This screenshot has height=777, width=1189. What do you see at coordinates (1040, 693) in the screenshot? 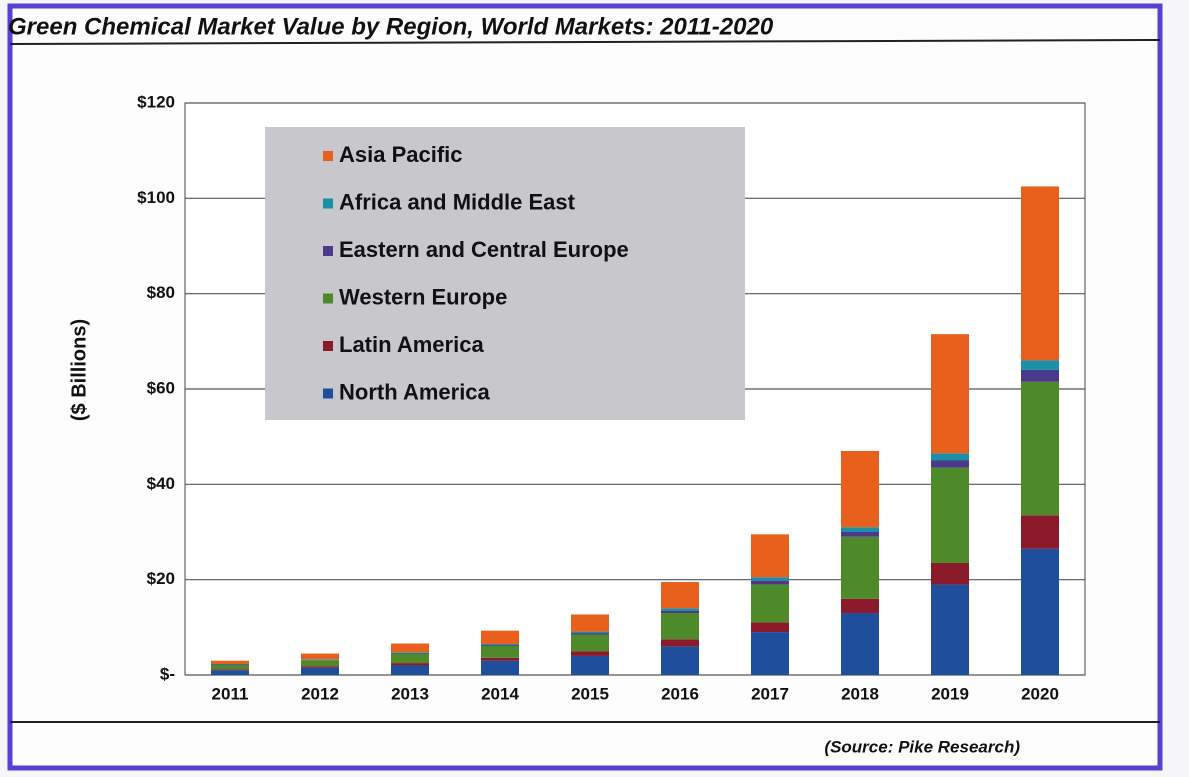
I see `x-tick-label: 2020` at bounding box center [1040, 693].